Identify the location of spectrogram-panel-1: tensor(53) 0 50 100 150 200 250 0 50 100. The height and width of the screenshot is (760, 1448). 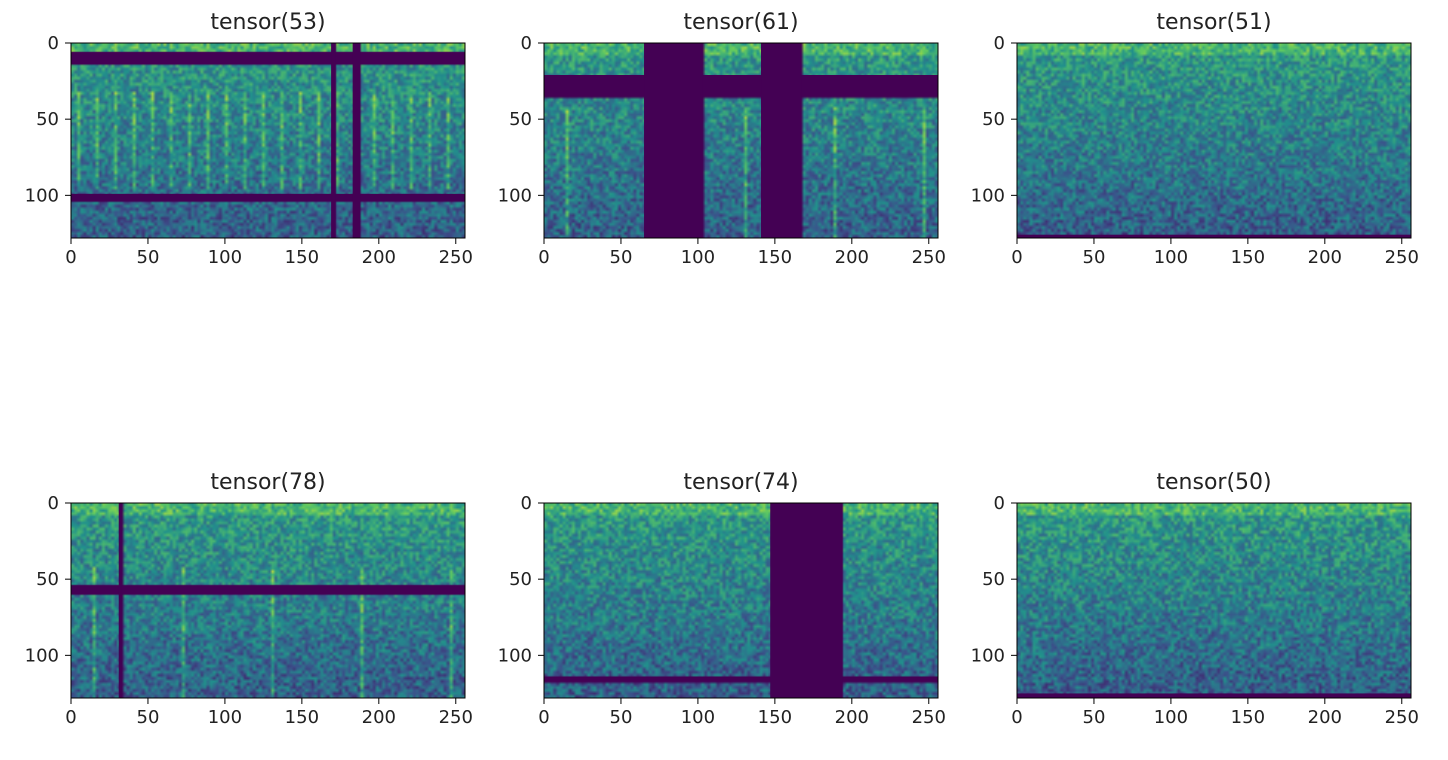
(249, 139).